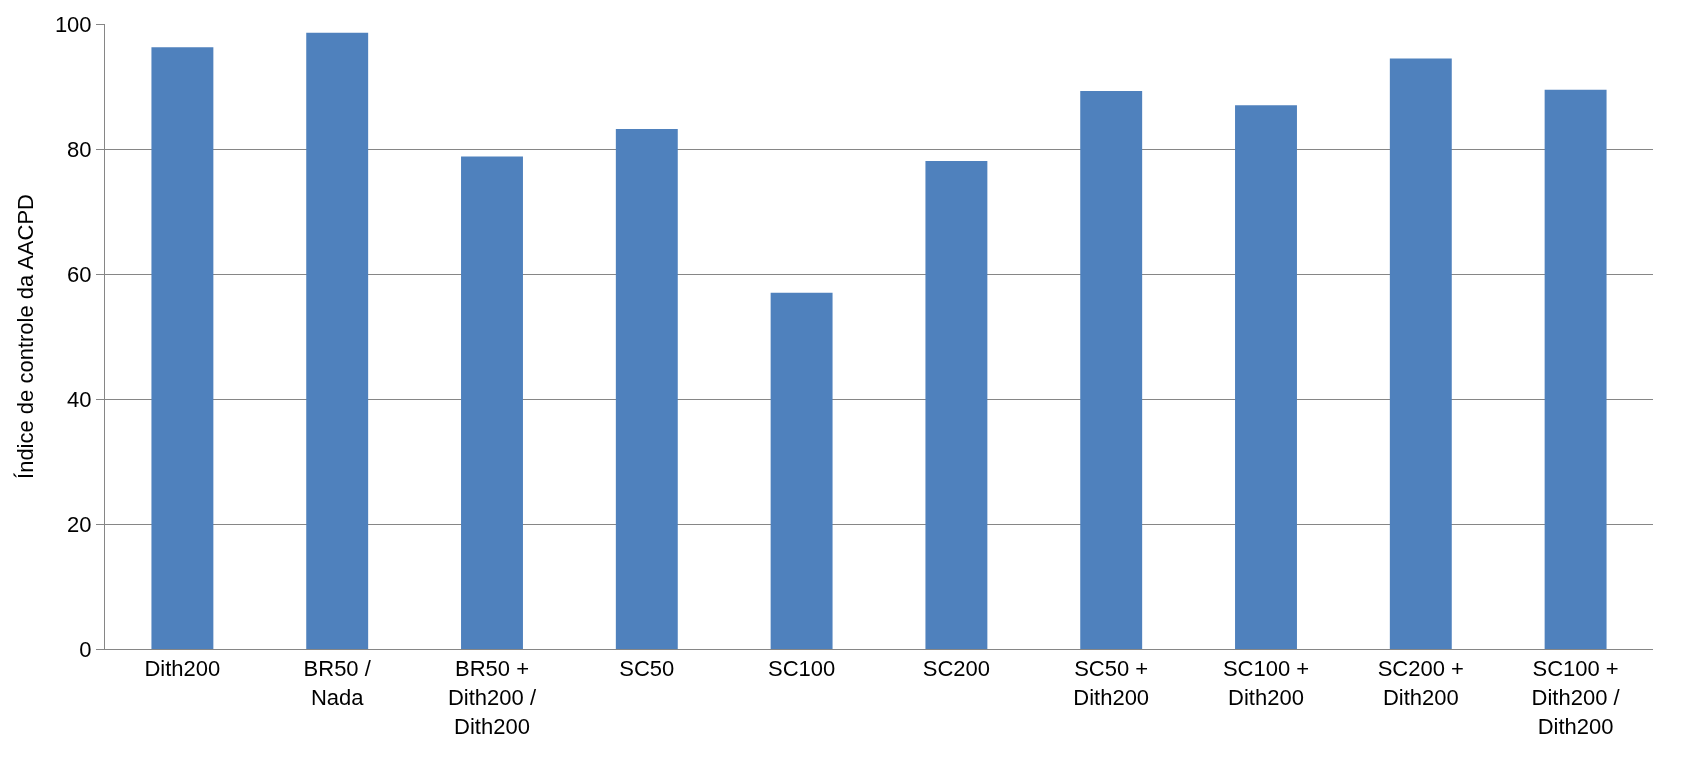 This screenshot has width=1683, height=779. Describe the element at coordinates (25, 336) in the screenshot. I see `y-axis-title: Índice de controle da AACPD` at that location.